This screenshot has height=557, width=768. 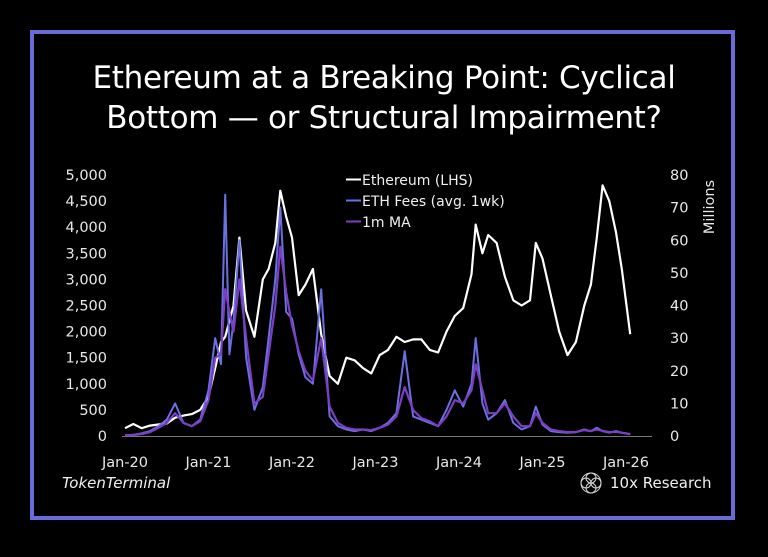 I want to click on y-right-tick-label: 30, so click(x=679, y=339).